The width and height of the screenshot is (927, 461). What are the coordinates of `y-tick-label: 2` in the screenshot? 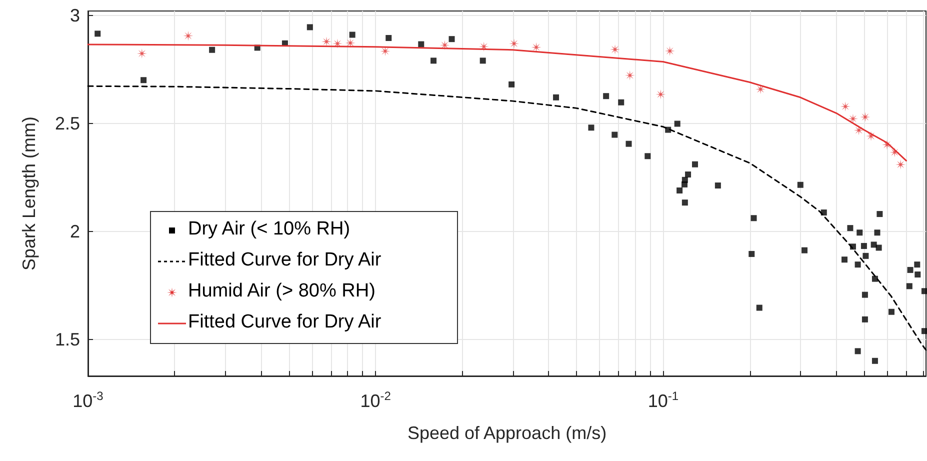 It's located at (75, 231).